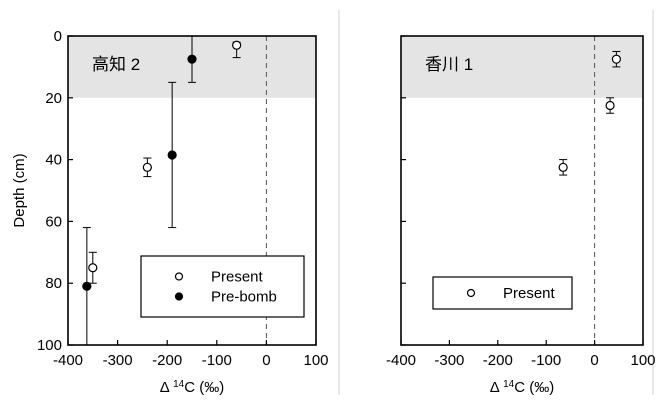 Image resolution: width=656 pixels, height=406 pixels. I want to click on panel-label: 香川 1, so click(449, 64).